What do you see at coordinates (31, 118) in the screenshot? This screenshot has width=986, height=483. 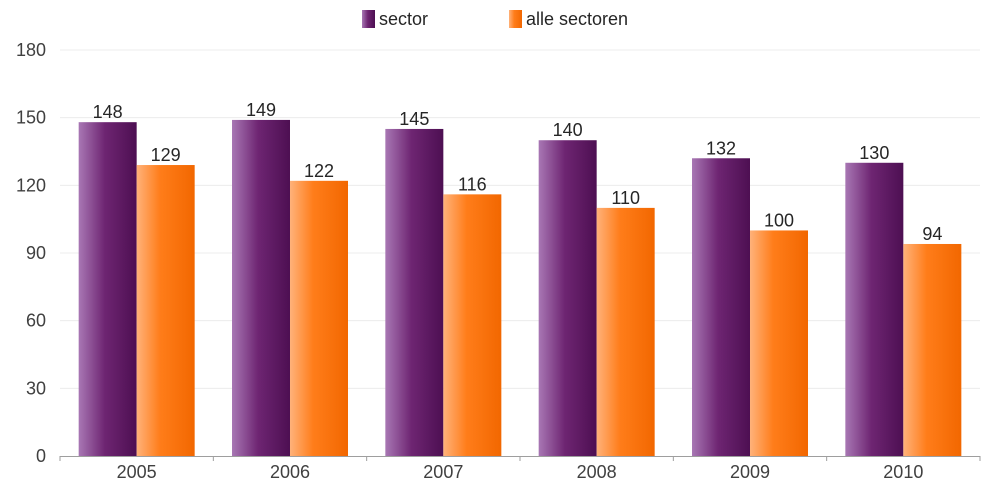 I see `y-tick-label: 150` at bounding box center [31, 118].